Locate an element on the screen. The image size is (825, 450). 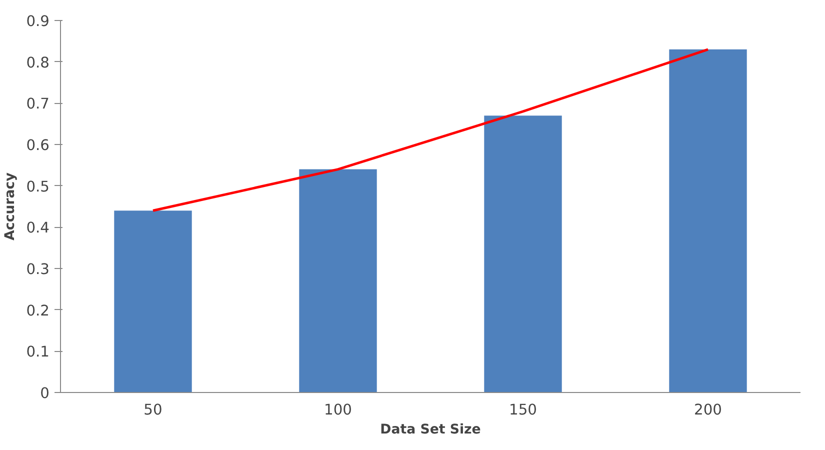
x-tick-label: 200 is located at coordinates (708, 410).